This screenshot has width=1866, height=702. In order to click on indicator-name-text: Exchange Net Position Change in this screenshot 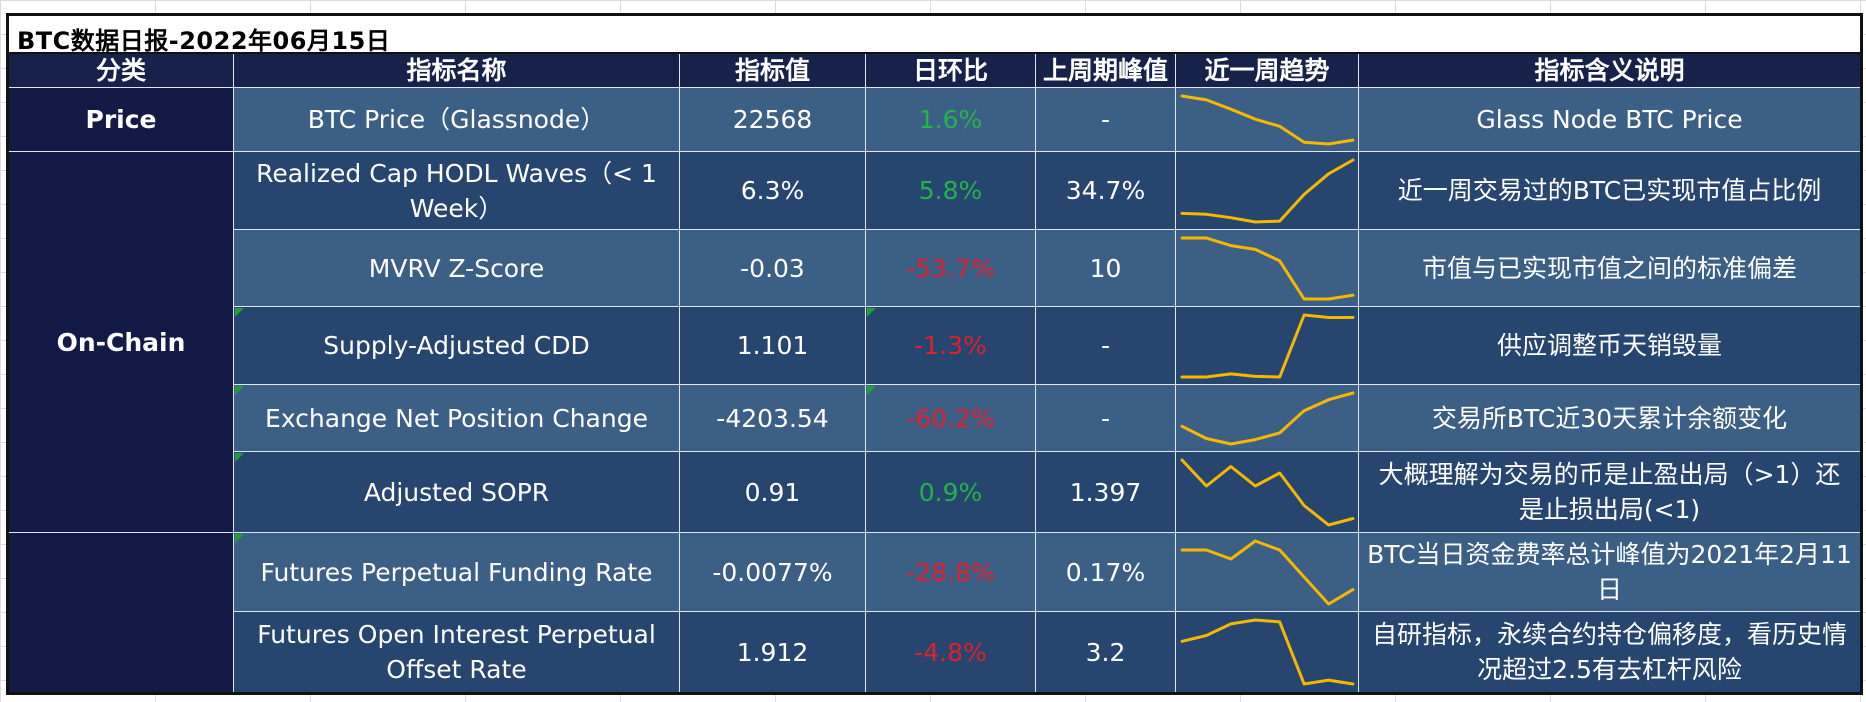, I will do `click(456, 418)`.